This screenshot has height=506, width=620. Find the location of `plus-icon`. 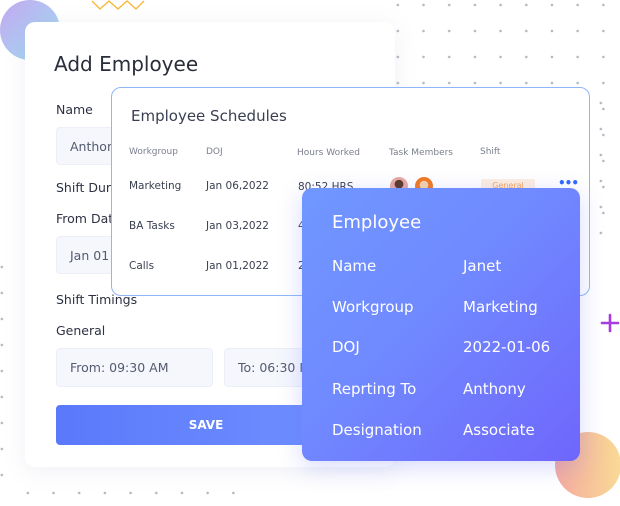

plus-icon is located at coordinates (610, 323).